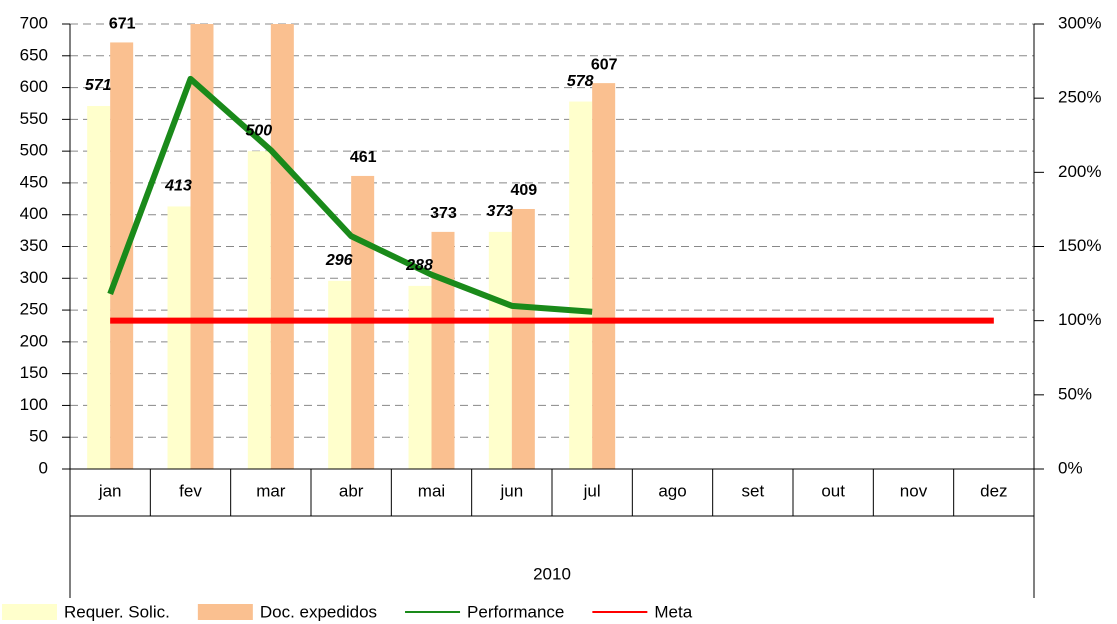 This screenshot has width=1117, height=624. I want to click on x-tick-label: mar, so click(271, 490).